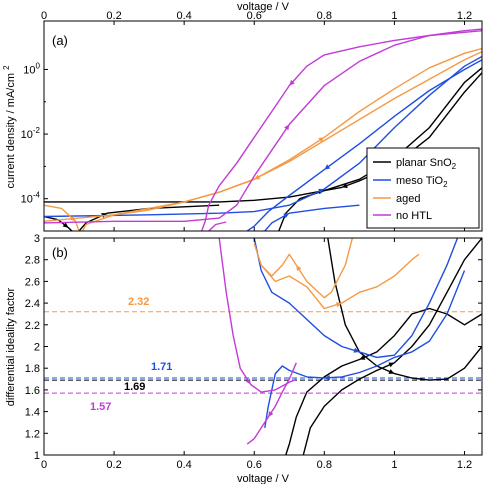  Describe the element at coordinates (464, 16) in the screenshot. I see `x-tick-label-top: 1.2` at that location.